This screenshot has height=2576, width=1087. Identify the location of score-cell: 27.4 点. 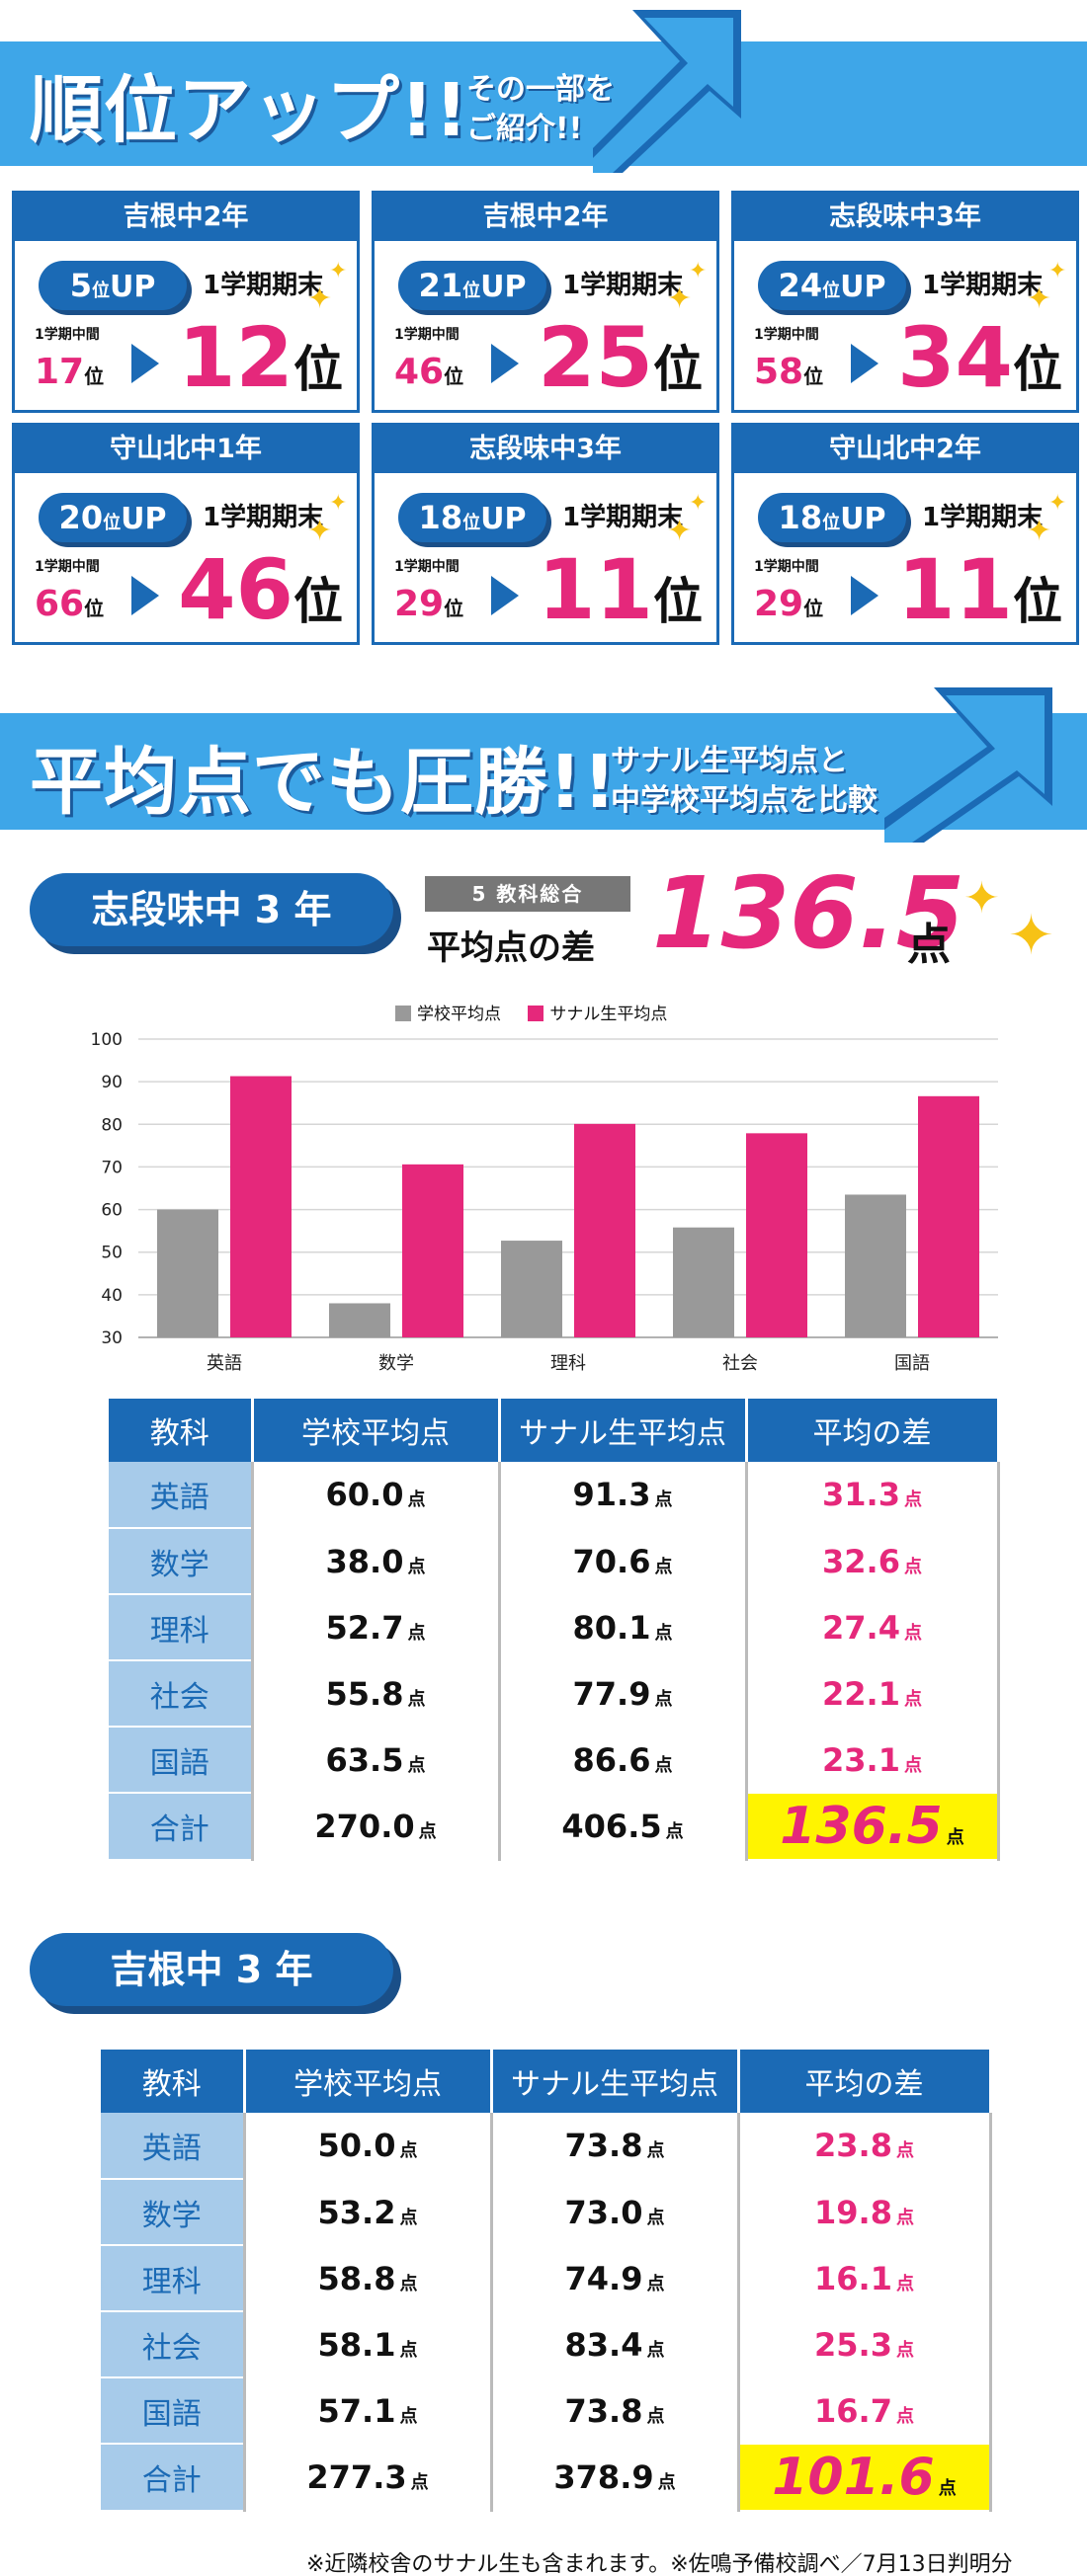
(873, 1627).